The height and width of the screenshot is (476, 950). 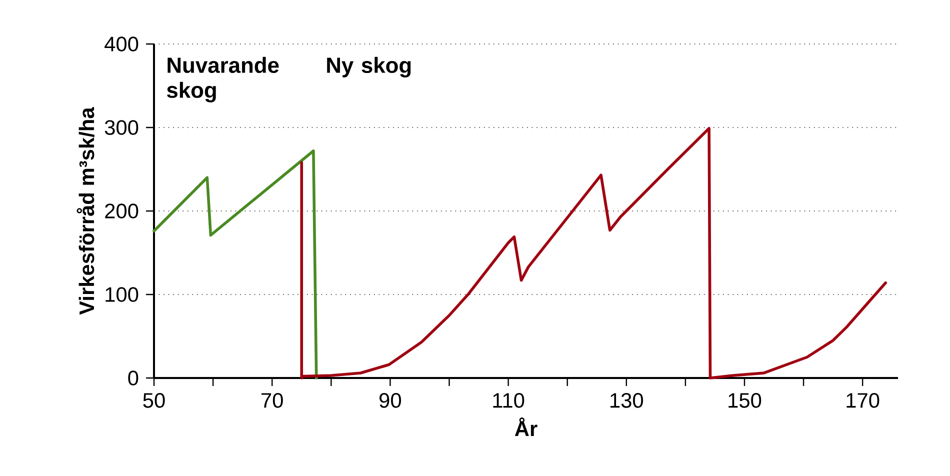 What do you see at coordinates (627, 400) in the screenshot?
I see `x-tick-label: 130` at bounding box center [627, 400].